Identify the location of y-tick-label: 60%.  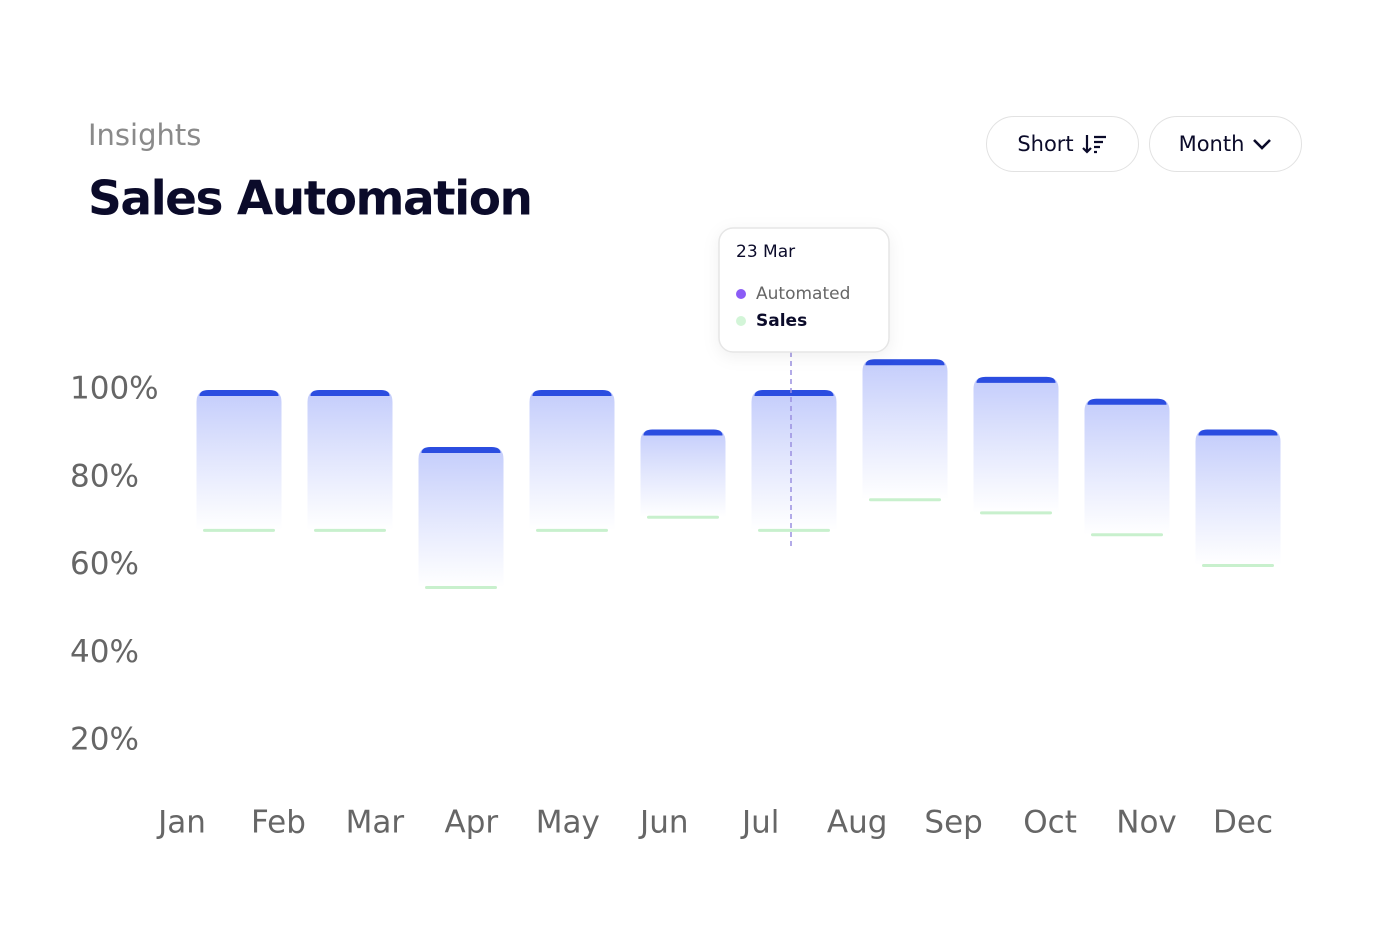
(104, 564).